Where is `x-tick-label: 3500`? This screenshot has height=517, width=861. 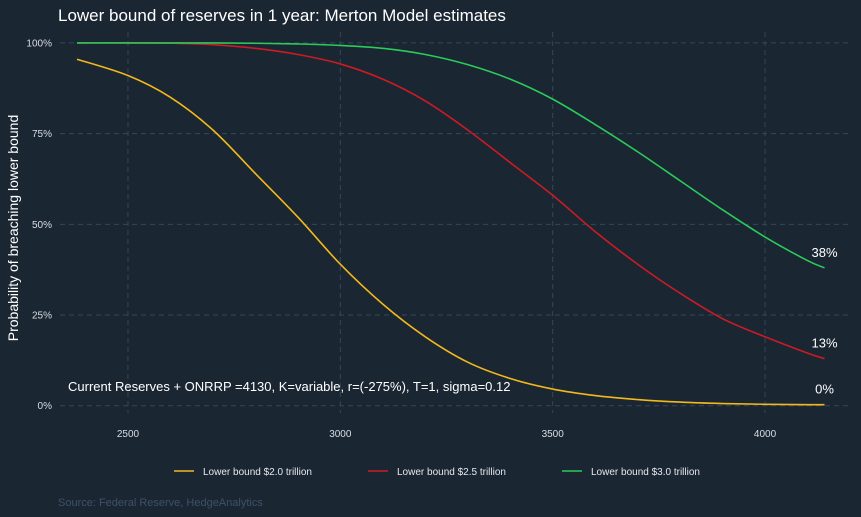 x-tick-label: 3500 is located at coordinates (553, 434).